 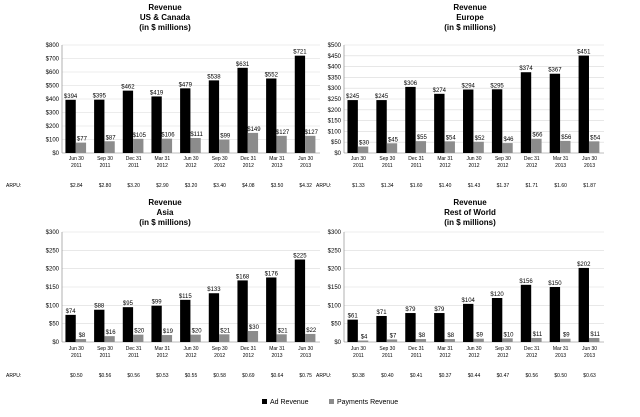 What do you see at coordinates (277, 186) in the screenshot?
I see `arpu-value: $3.50` at bounding box center [277, 186].